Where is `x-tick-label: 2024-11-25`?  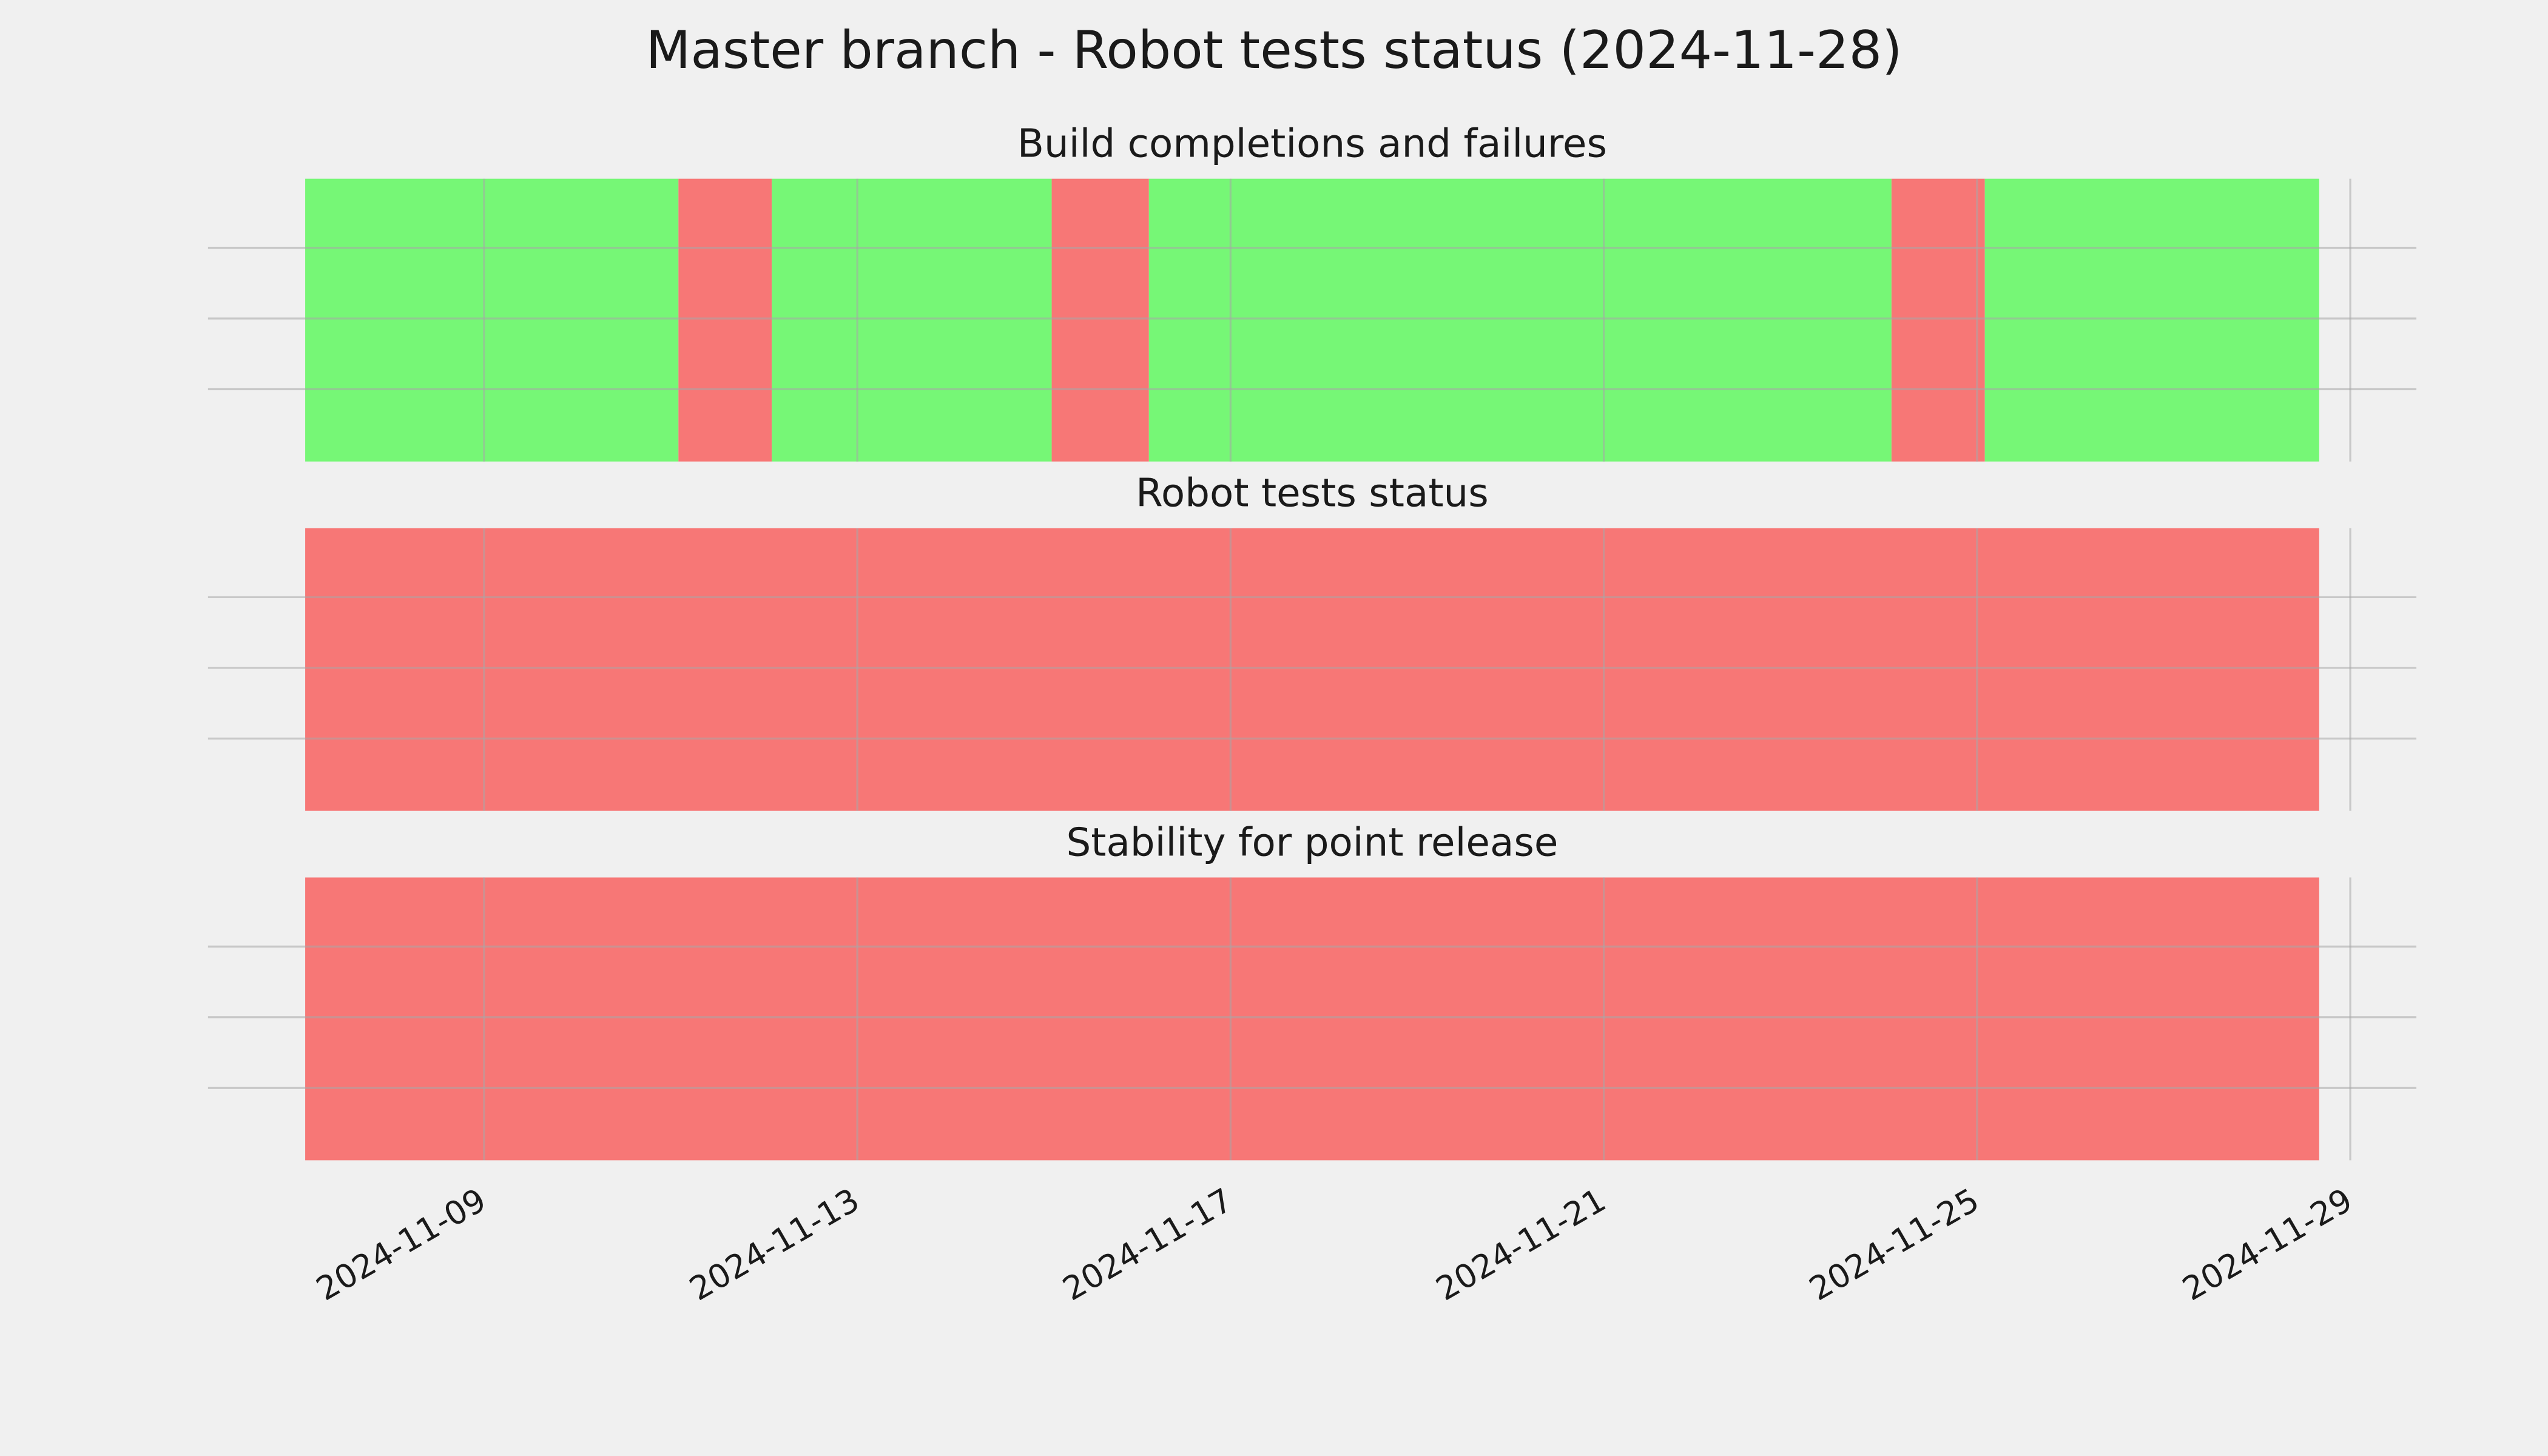
x-tick-label: 2024-11-25 is located at coordinates (1894, 1244).